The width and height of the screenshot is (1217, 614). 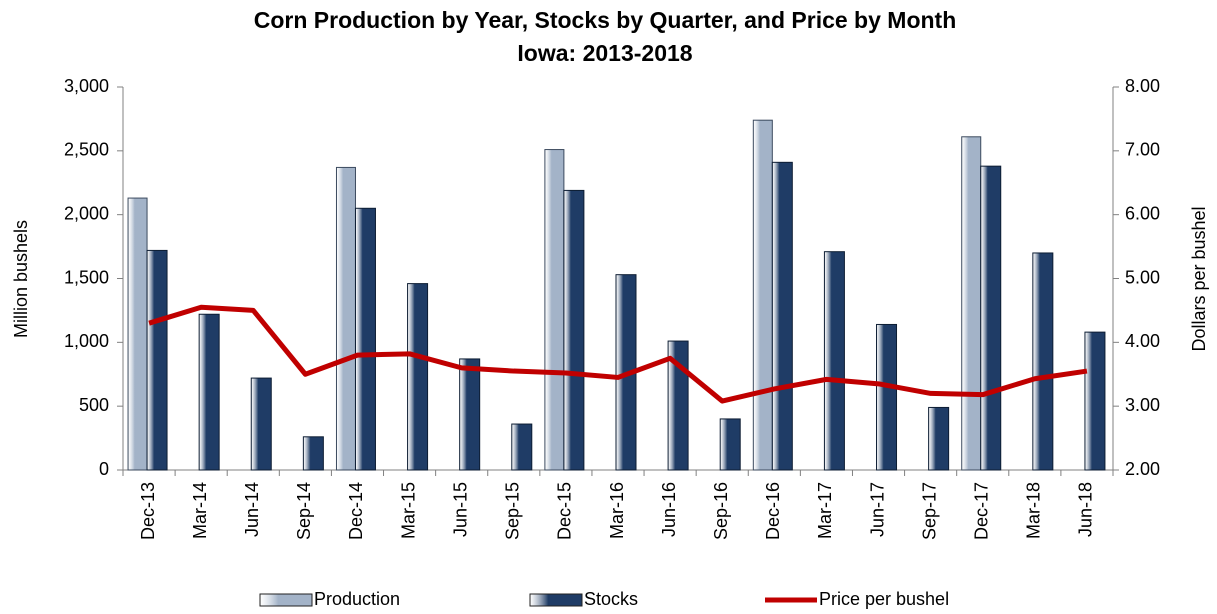 What do you see at coordinates (357, 599) in the screenshot?
I see `legend-label: Production` at bounding box center [357, 599].